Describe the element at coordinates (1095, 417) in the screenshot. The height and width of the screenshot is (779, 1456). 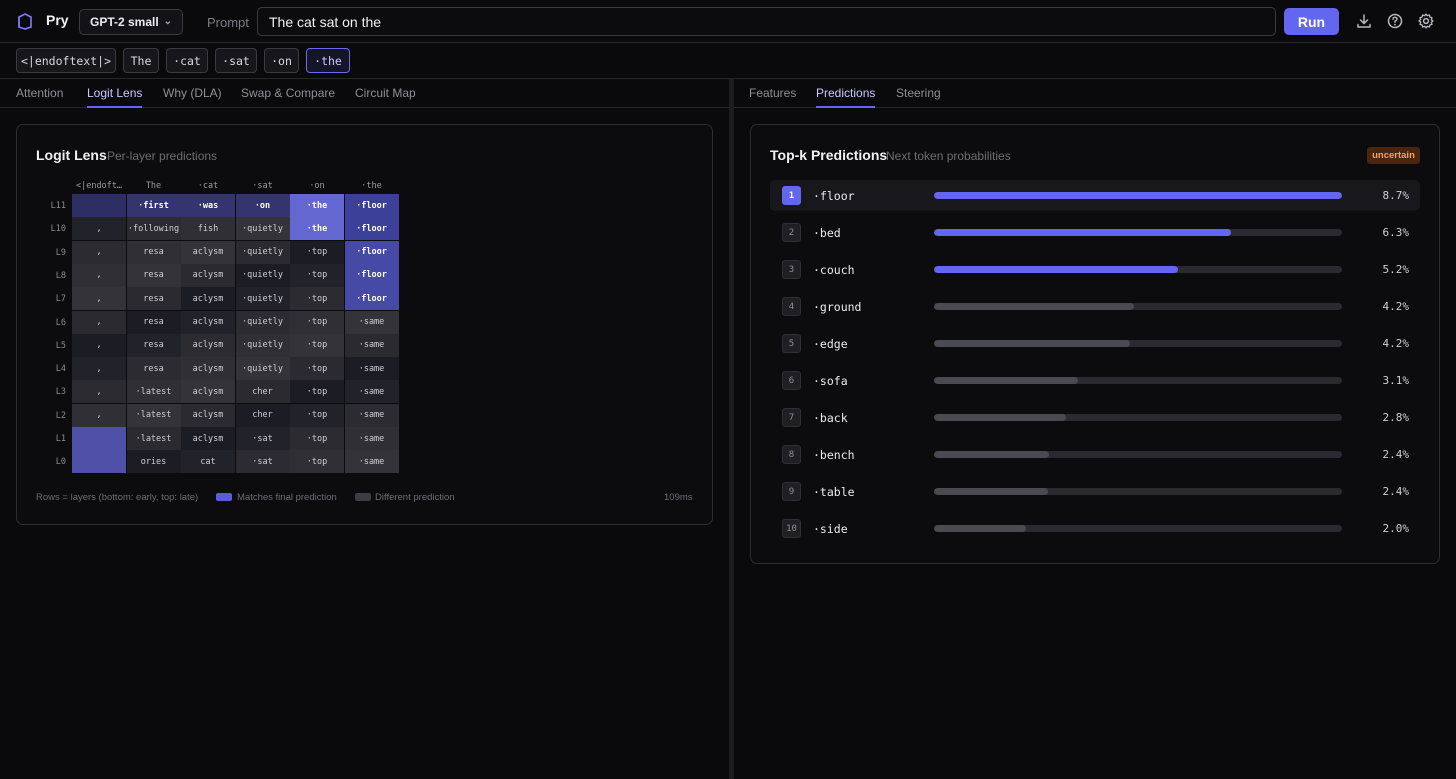
I see `prediction-row: 7 ·back 2.8%` at that location.